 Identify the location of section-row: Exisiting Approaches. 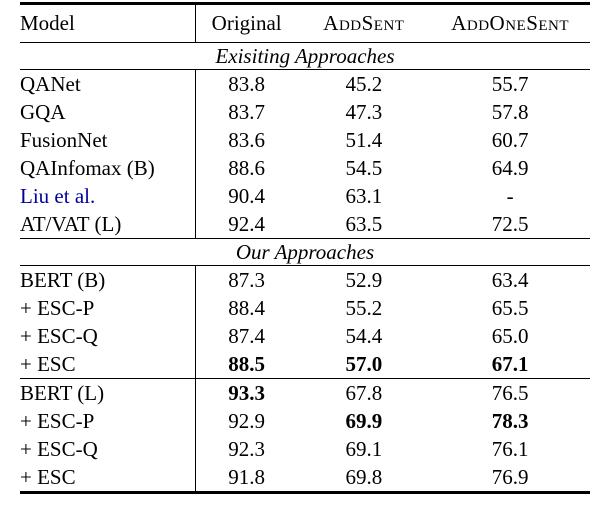
(305, 56).